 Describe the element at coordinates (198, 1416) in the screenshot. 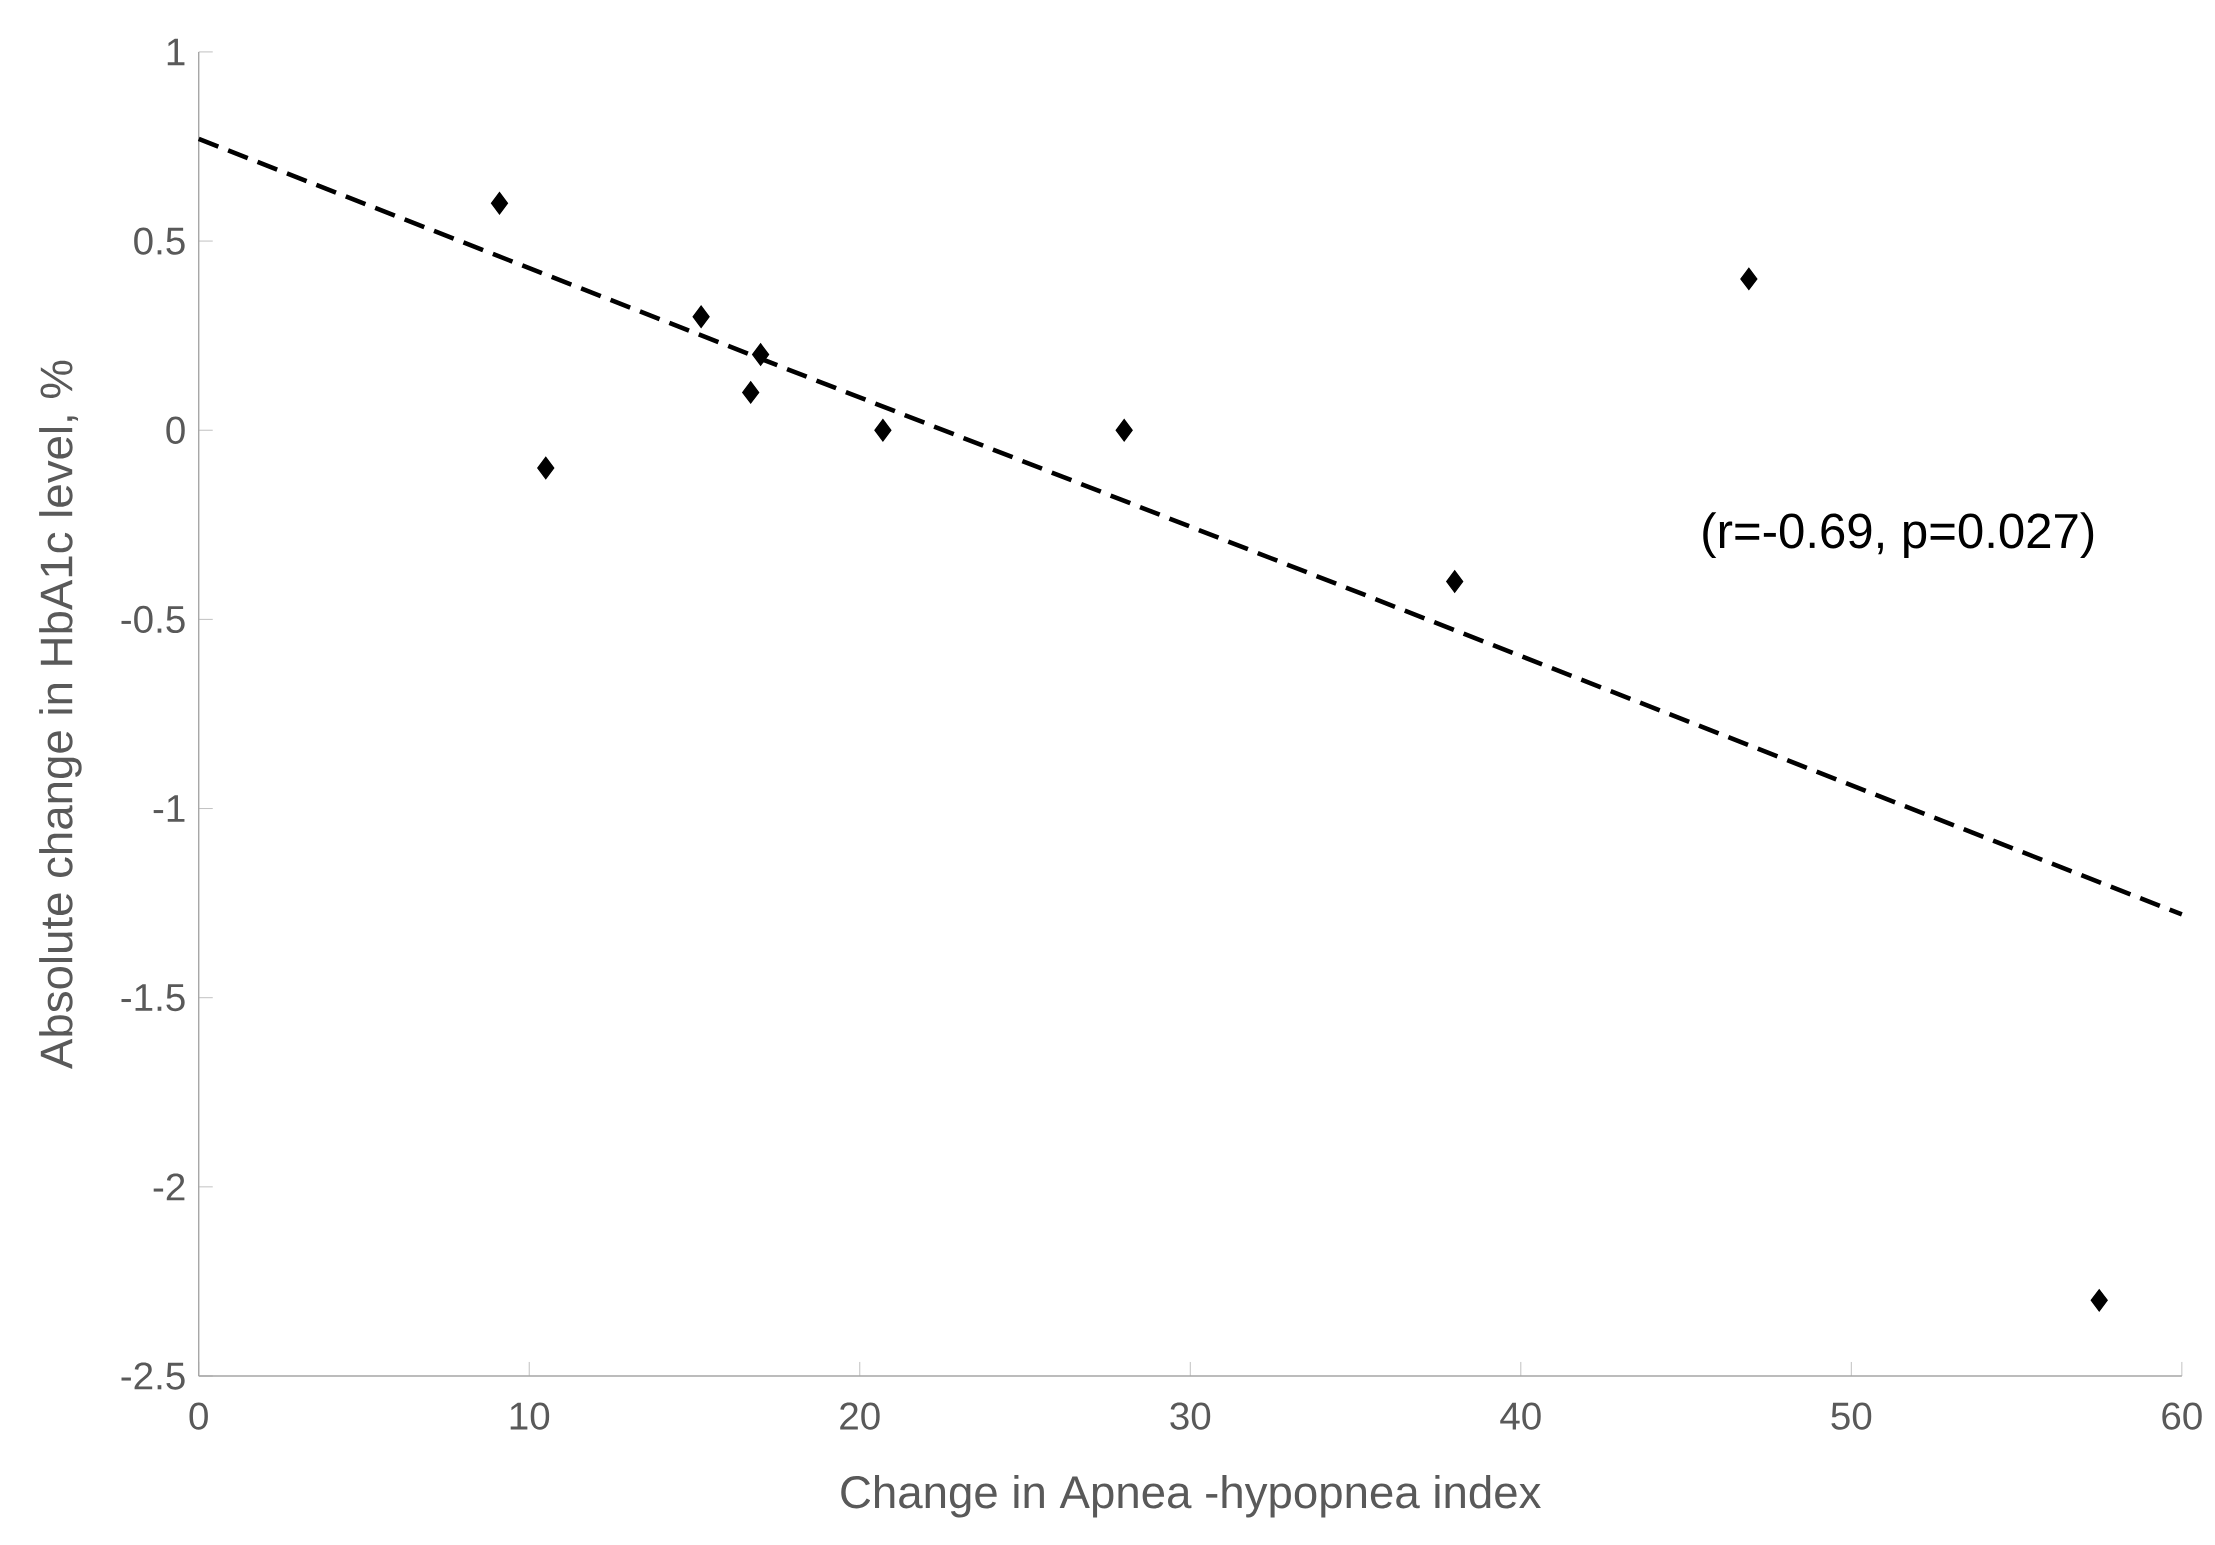

I see `x-tick-label: 0` at that location.